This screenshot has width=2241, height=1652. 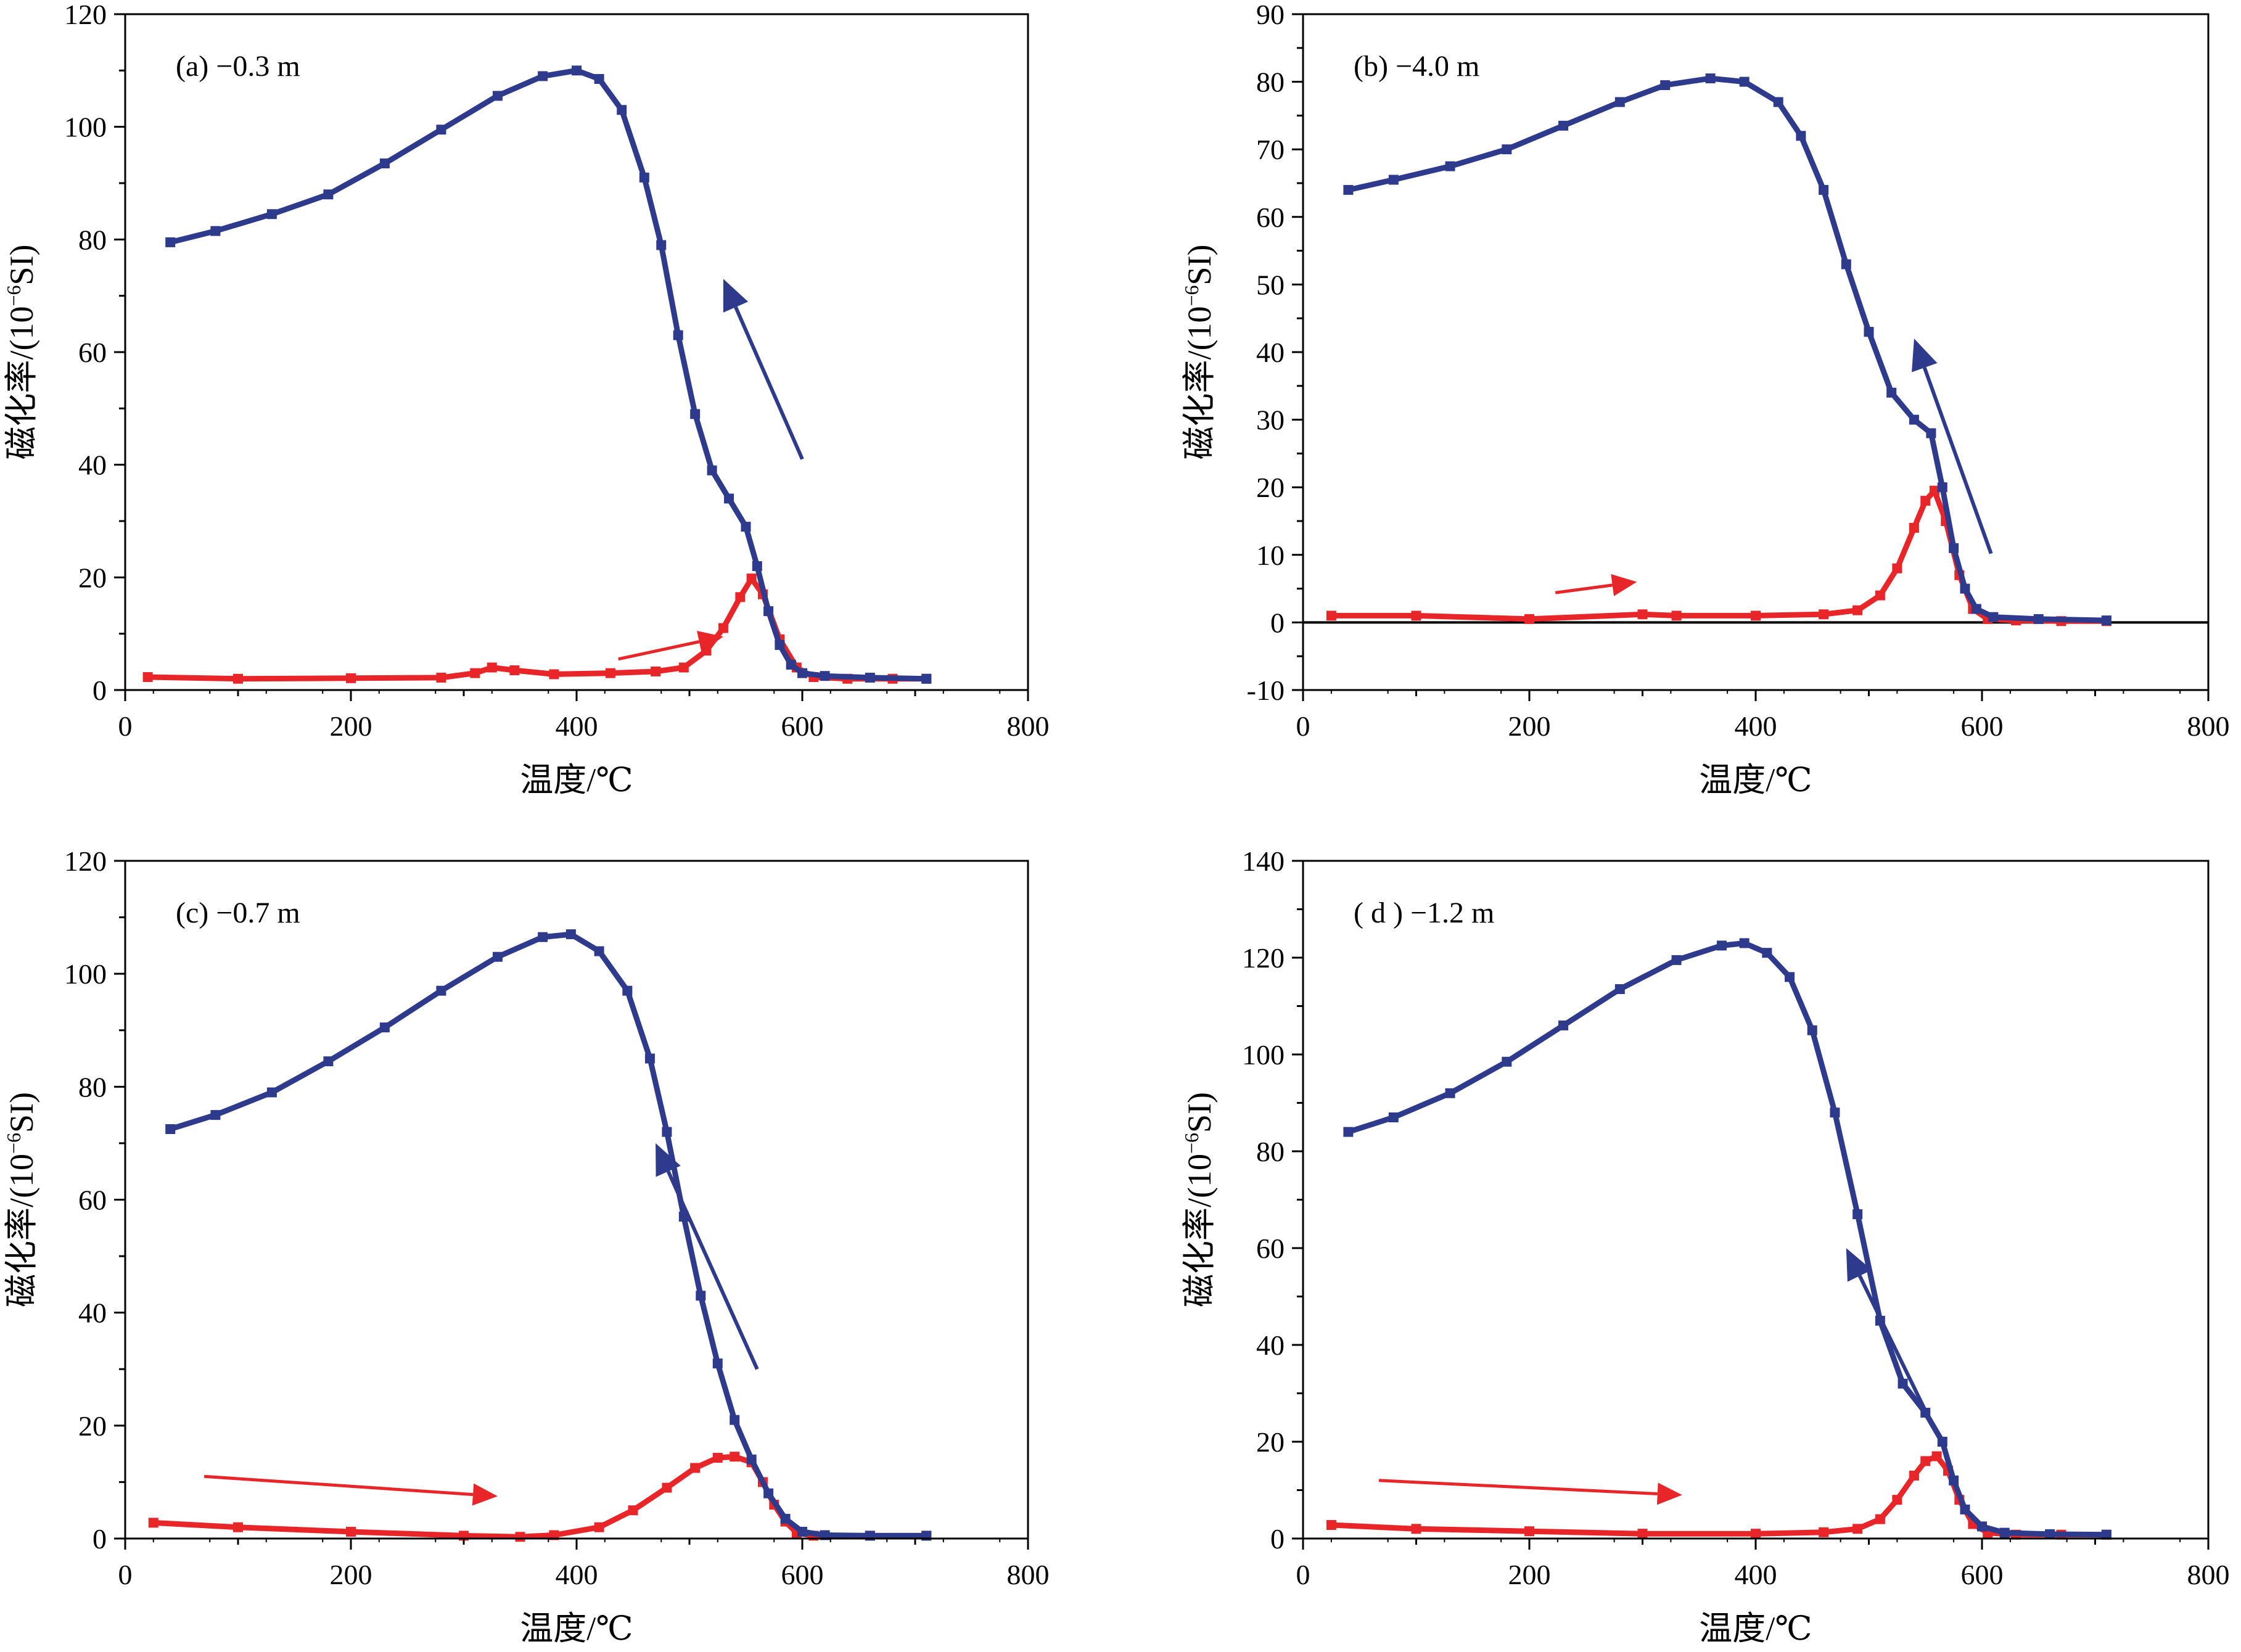 I want to click on y-tick-label: 10, so click(x=1271, y=555).